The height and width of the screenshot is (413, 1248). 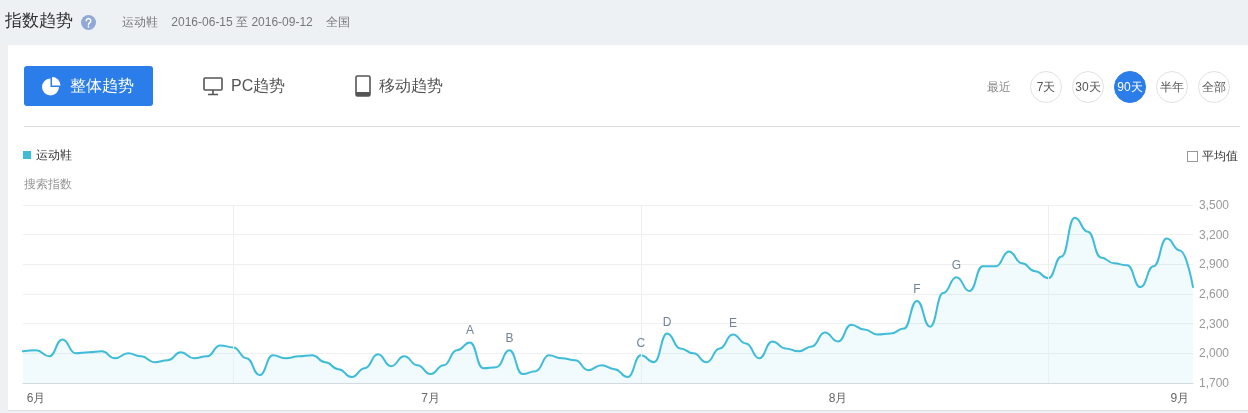 I want to click on annotation: G, so click(x=956, y=265).